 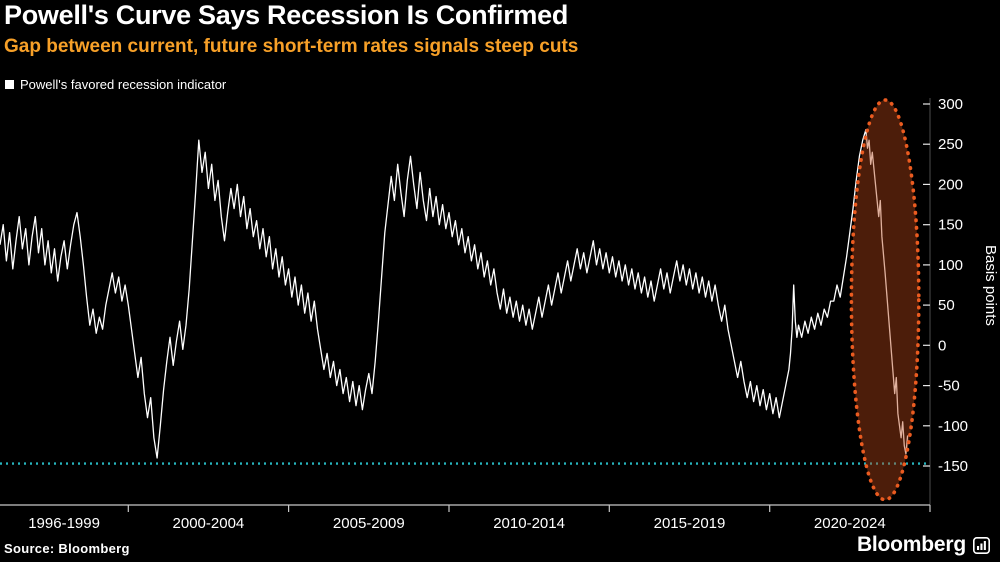 What do you see at coordinates (981, 545) in the screenshot?
I see `bloomberg-logo-icon` at bounding box center [981, 545].